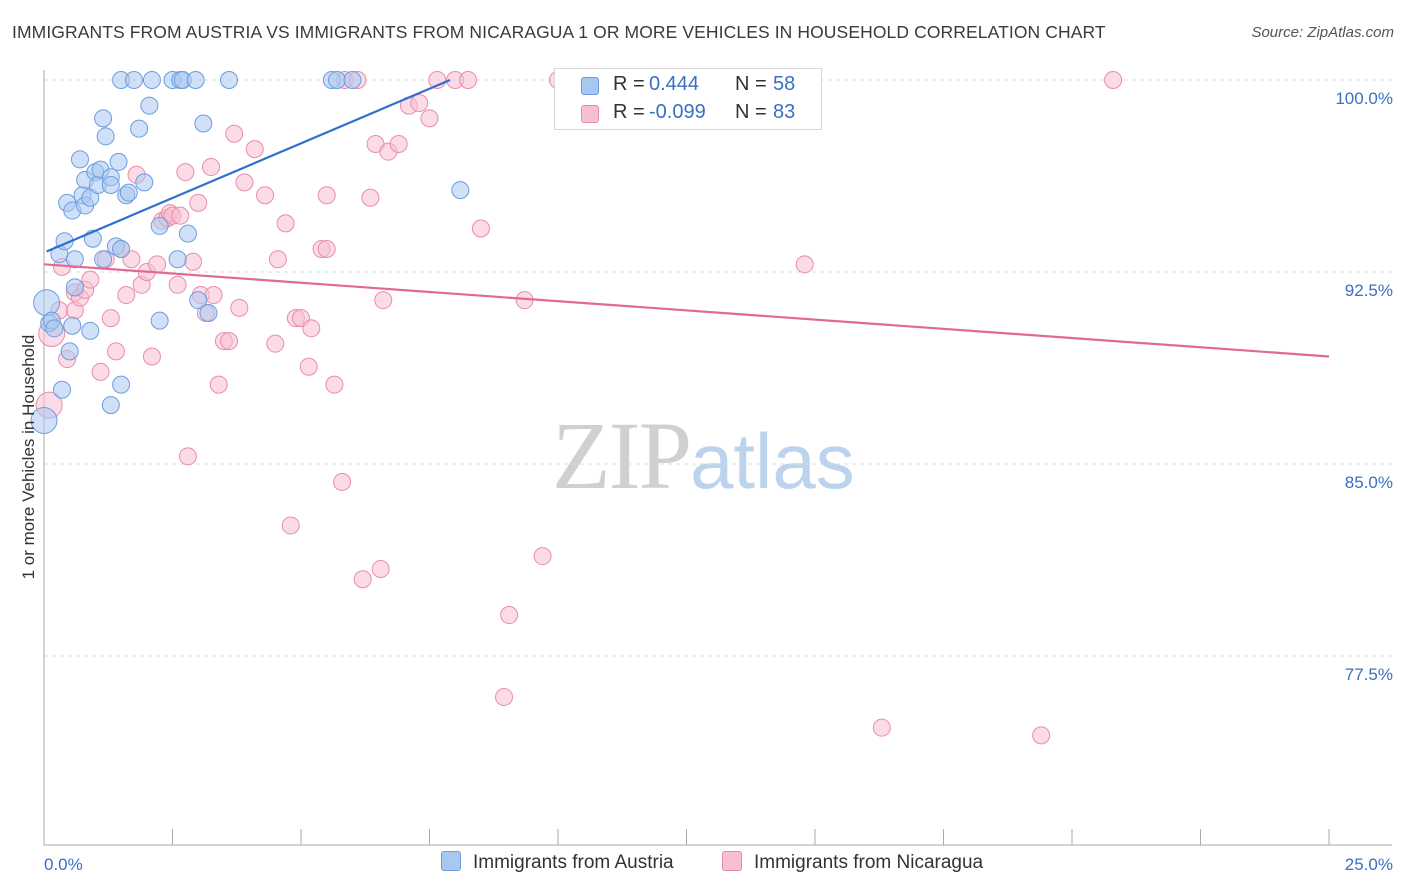 Image resolution: width=1406 pixels, height=892 pixels. I want to click on austria-r-value: 0.444, so click(674, 84).